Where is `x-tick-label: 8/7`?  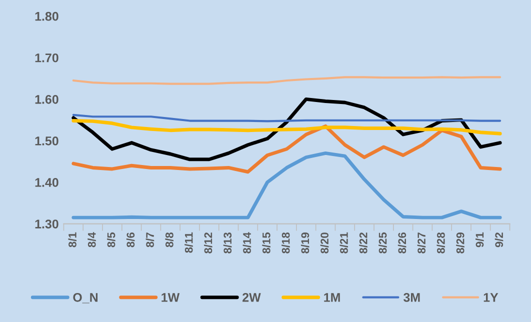 x-tick-label: 8/7 is located at coordinates (150, 240).